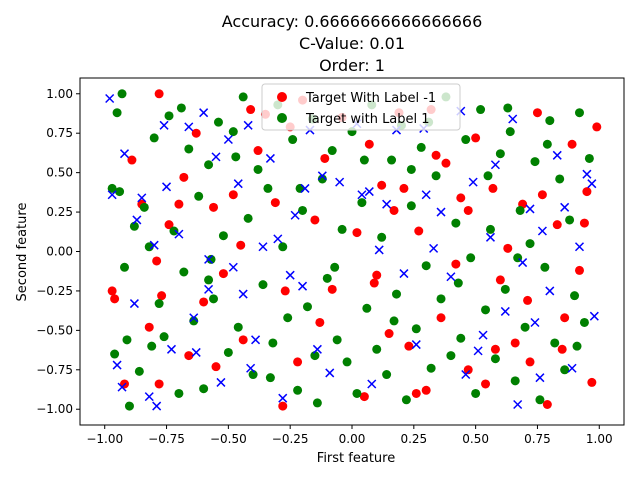 The width and height of the screenshot is (640, 480). I want to click on legend: Target With Label -1 Target with Label 1, so click(361, 107).